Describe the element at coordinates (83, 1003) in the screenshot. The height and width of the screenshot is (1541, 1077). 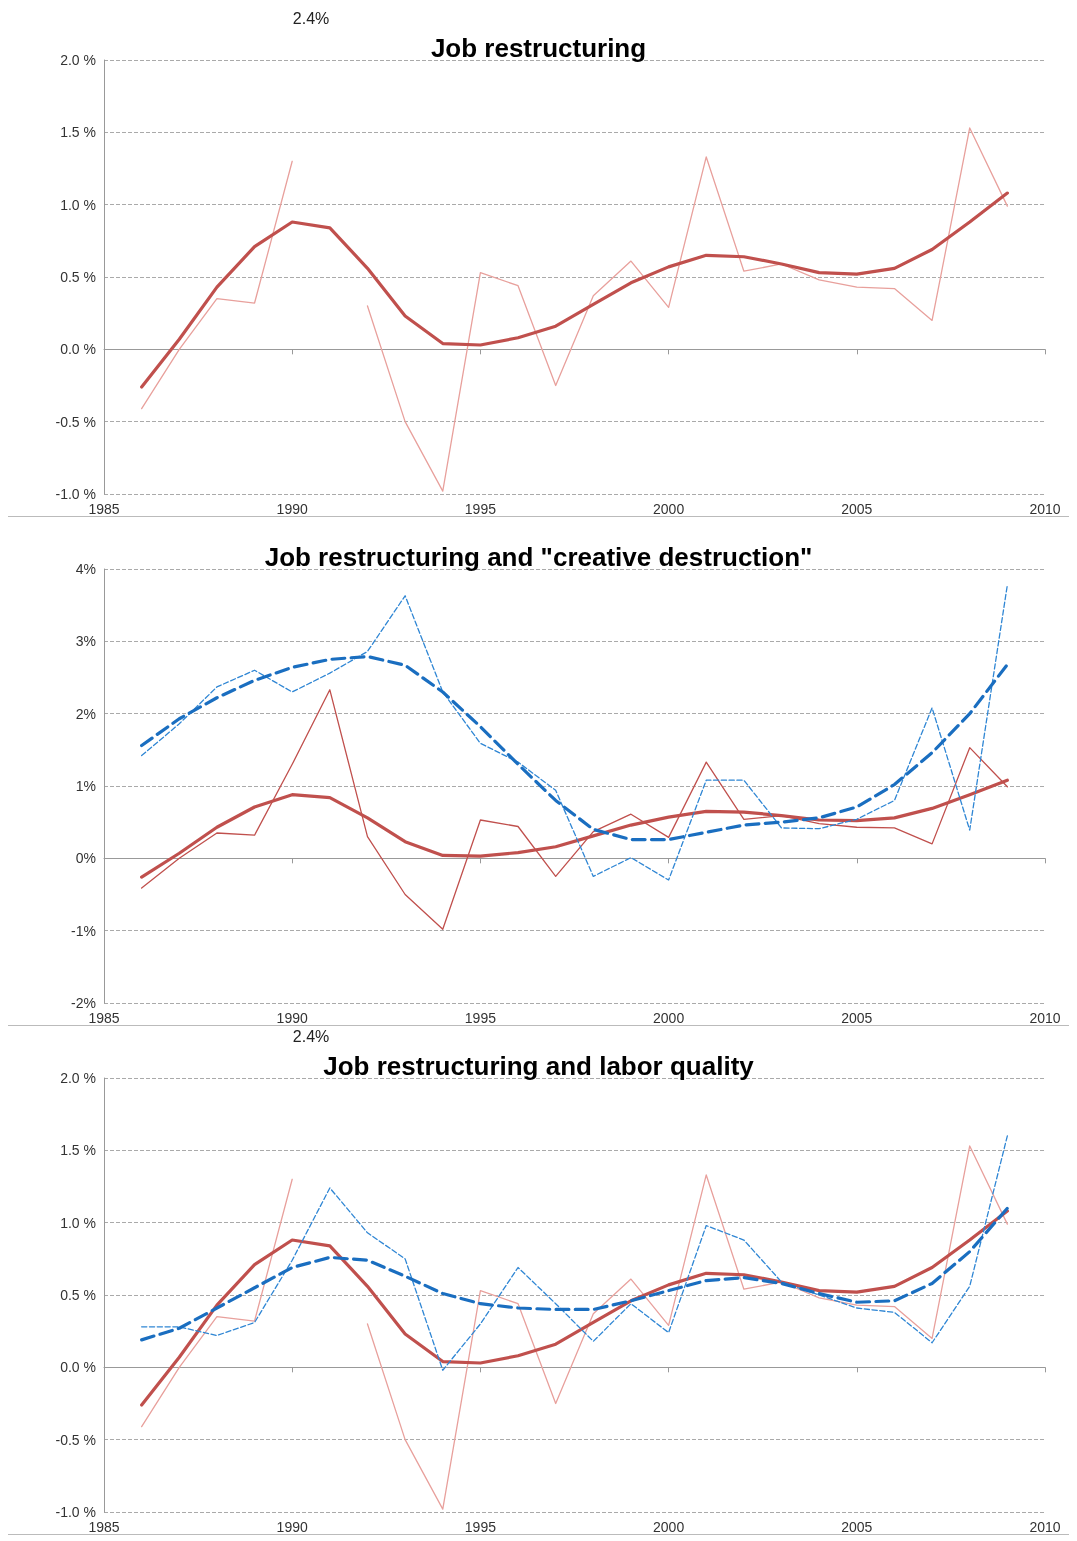
I see `y-tick-label: -2%` at that location.